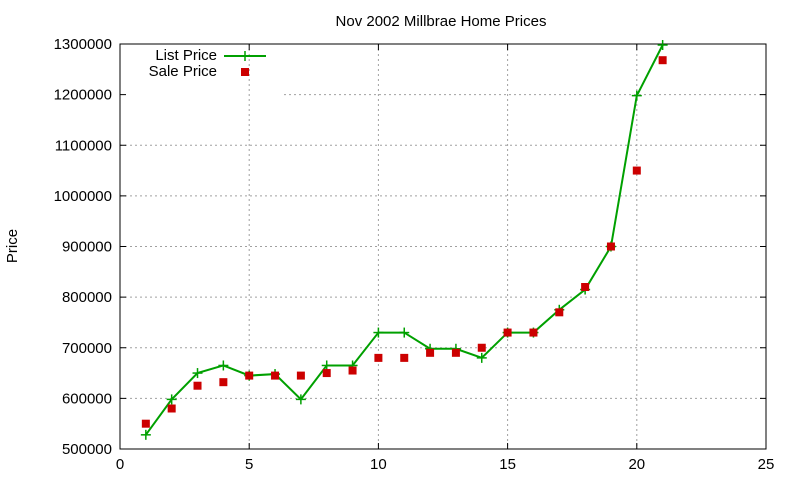  Describe the element at coordinates (87, 398) in the screenshot. I see `y-tick-label: 600000` at that location.